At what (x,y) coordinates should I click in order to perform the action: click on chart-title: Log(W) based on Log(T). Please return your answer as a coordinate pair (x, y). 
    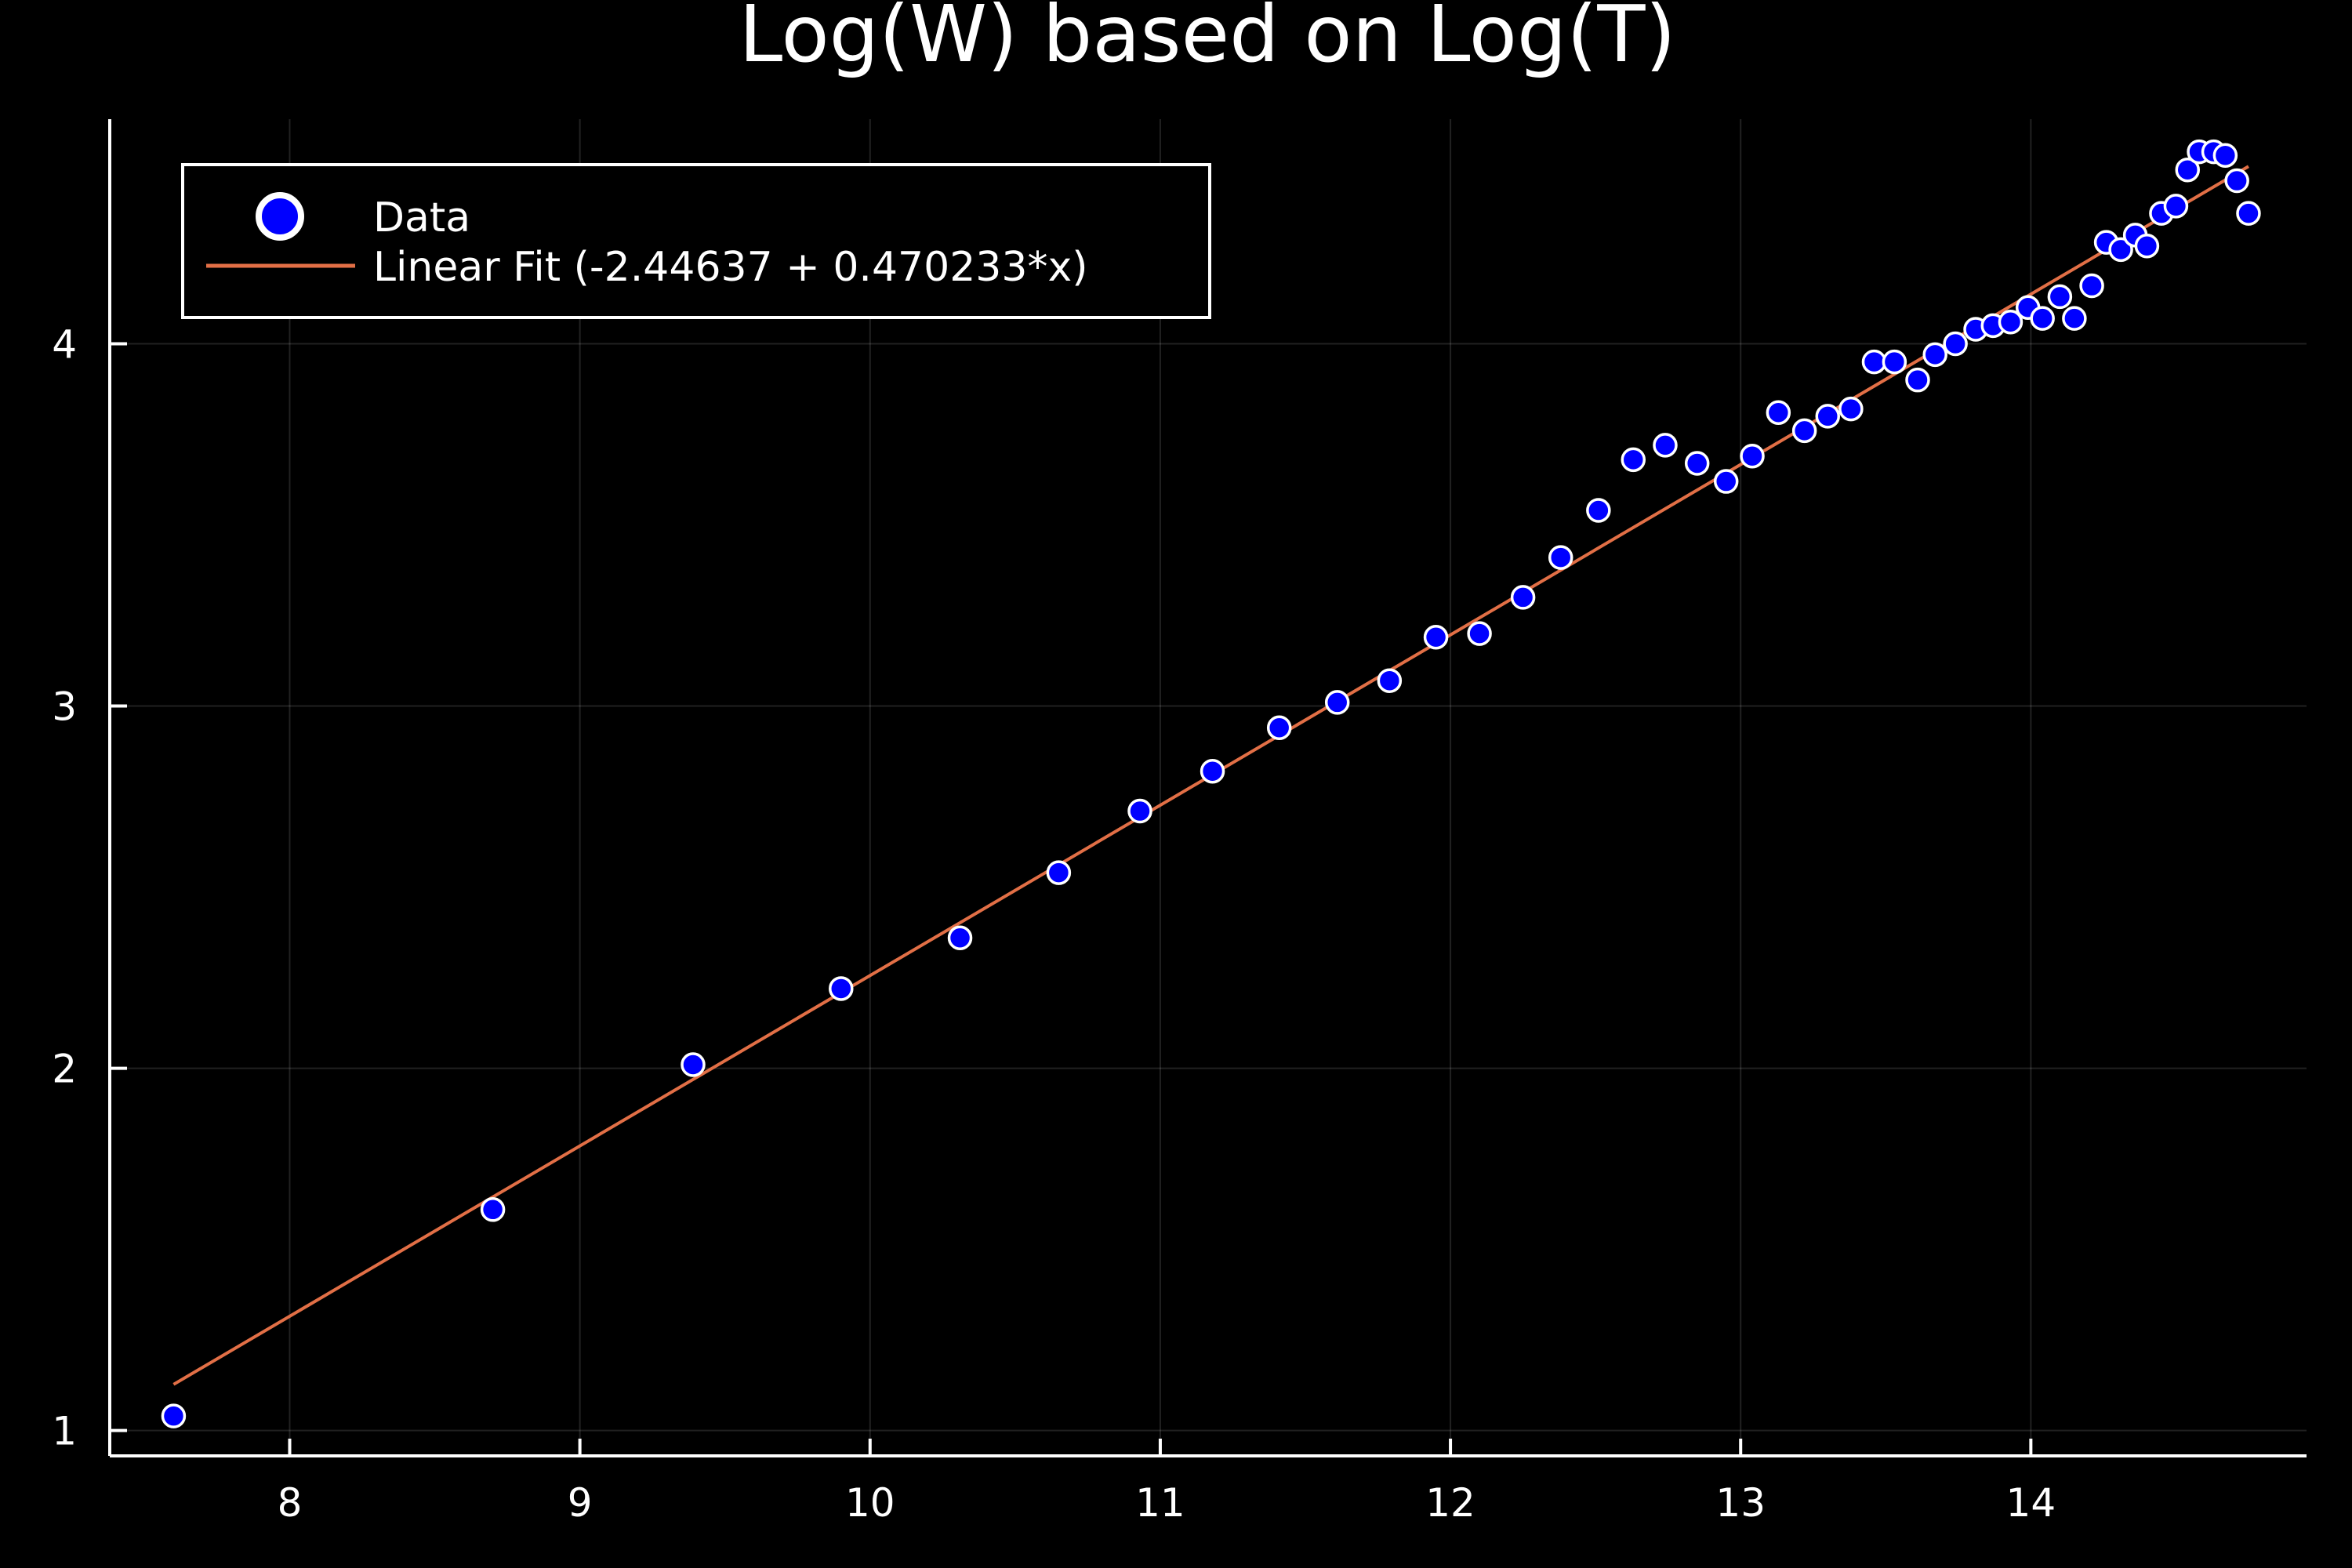
    Looking at the image, I should click on (1207, 40).